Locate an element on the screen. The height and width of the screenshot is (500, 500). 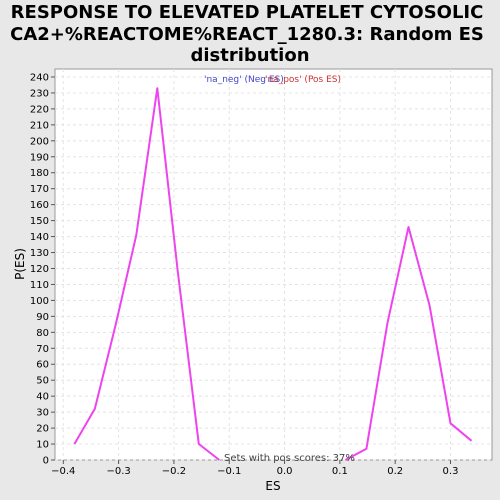
pos-scores-annotation: Sets with pos scores: 37% is located at coordinates (289, 458).